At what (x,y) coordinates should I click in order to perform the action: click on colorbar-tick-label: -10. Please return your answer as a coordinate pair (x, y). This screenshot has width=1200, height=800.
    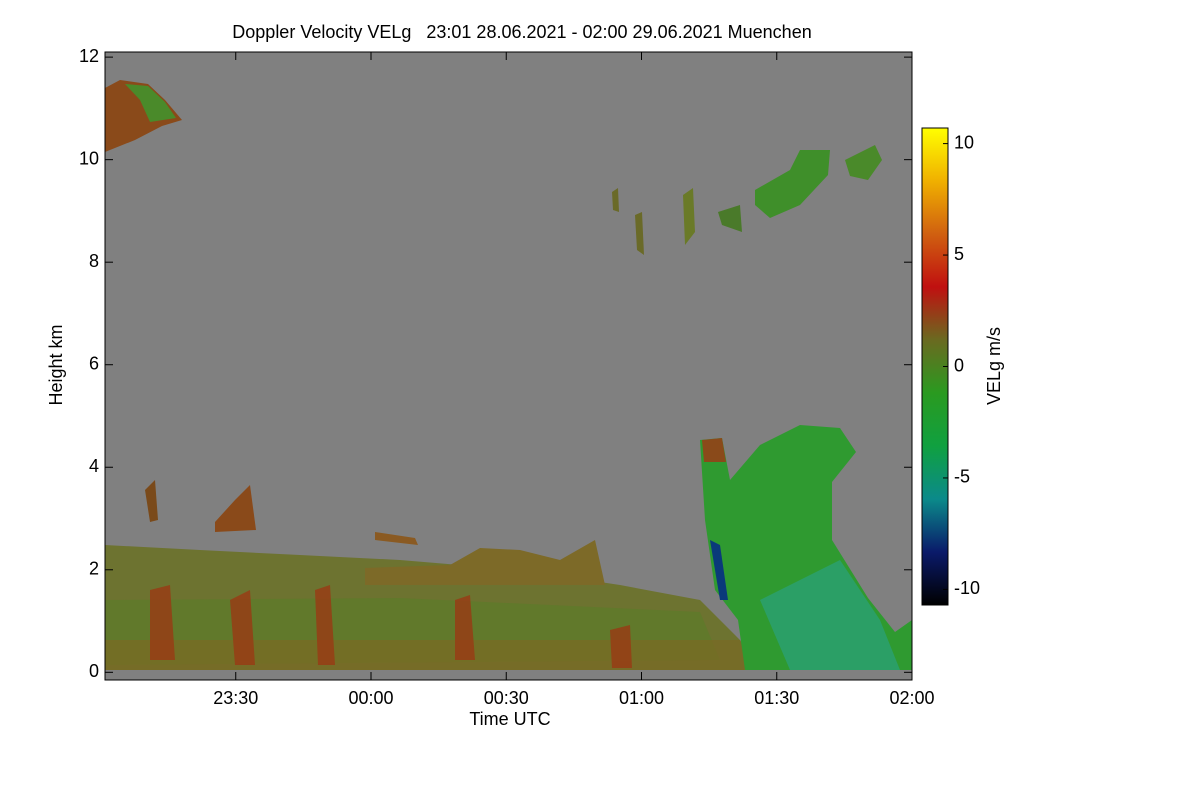
    Looking at the image, I should click on (967, 588).